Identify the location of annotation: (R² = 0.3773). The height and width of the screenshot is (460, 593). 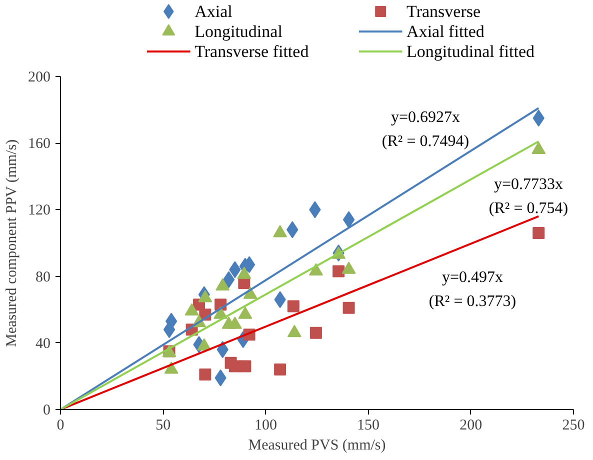
(472, 301).